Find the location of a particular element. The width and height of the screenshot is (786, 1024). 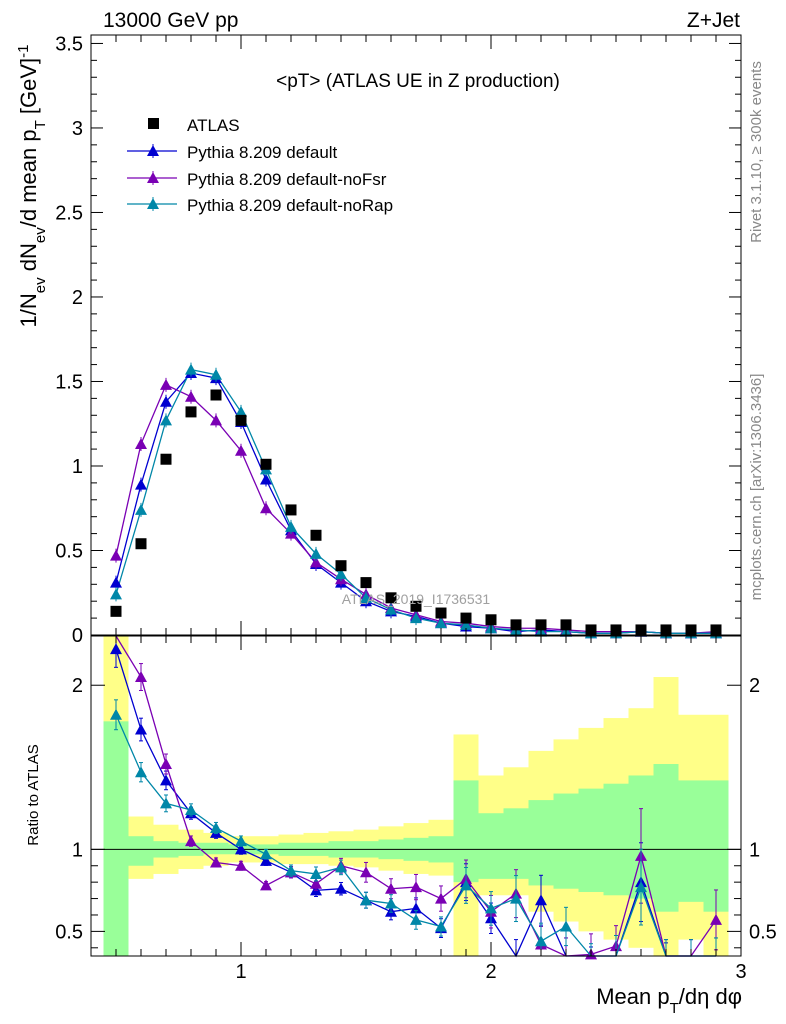

main-y-axis-label: 1/Nev dNev/d mean pT [GeV]-1 is located at coordinates (32, 186).